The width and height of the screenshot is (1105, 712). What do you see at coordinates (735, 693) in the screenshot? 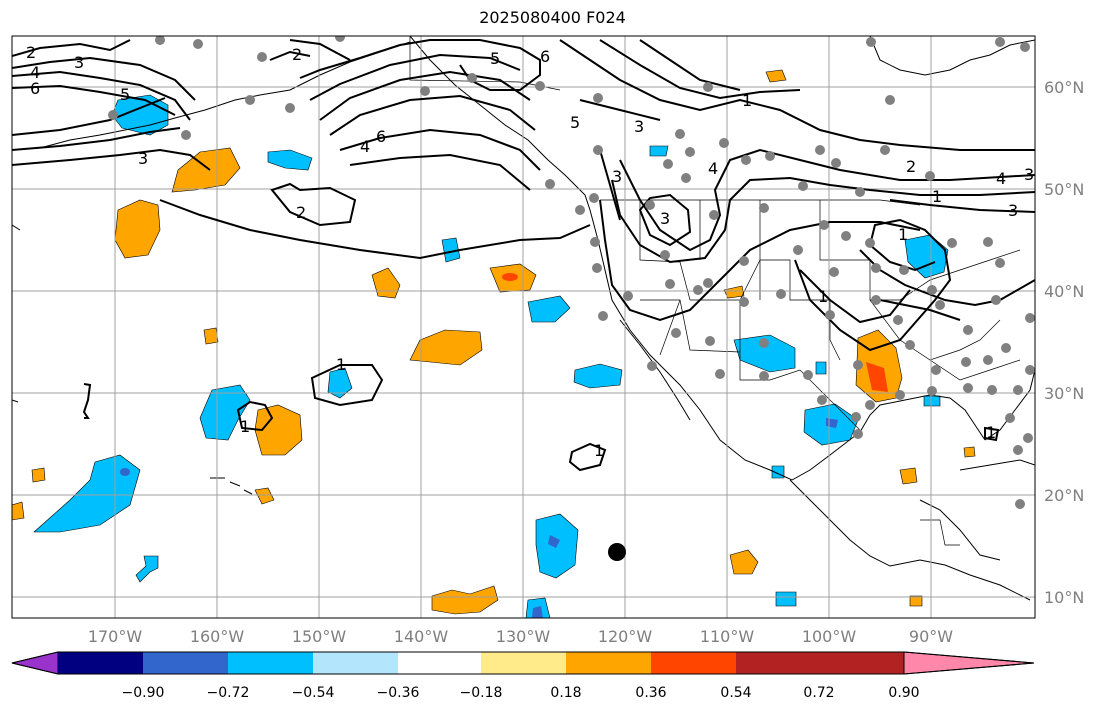
I see `colorbar-tick-label: 0.54` at bounding box center [735, 693].